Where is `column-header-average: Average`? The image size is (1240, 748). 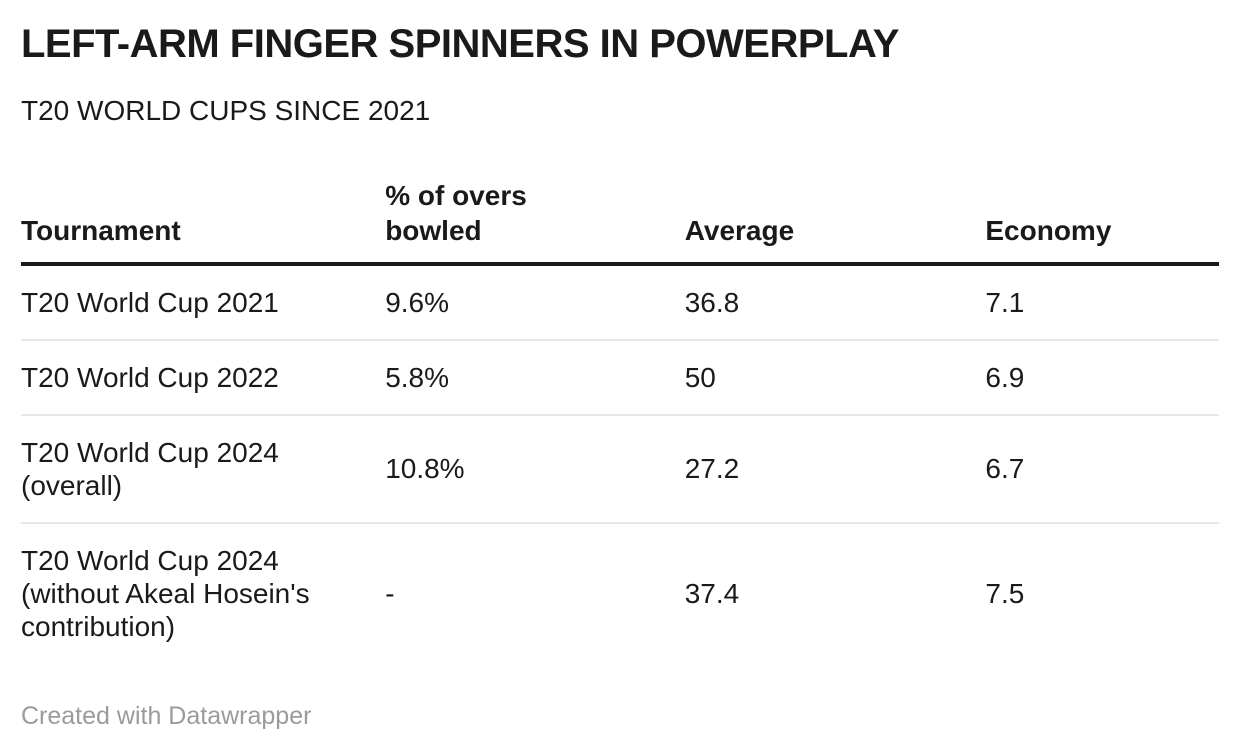 column-header-average: Average is located at coordinates (835, 221).